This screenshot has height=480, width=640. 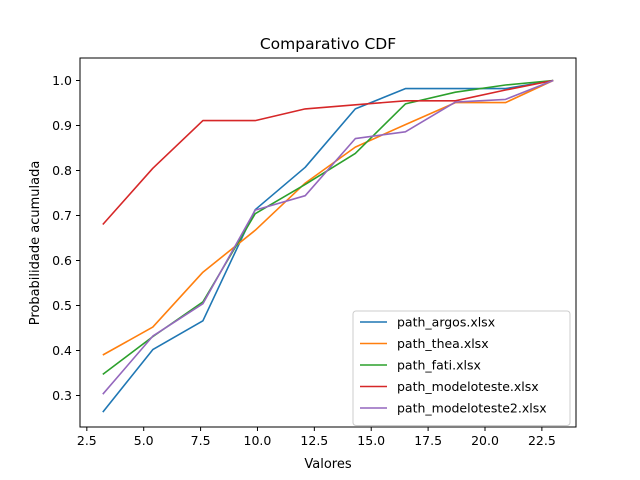 I want to click on y-tick-label: 0.5, so click(x=62, y=305).